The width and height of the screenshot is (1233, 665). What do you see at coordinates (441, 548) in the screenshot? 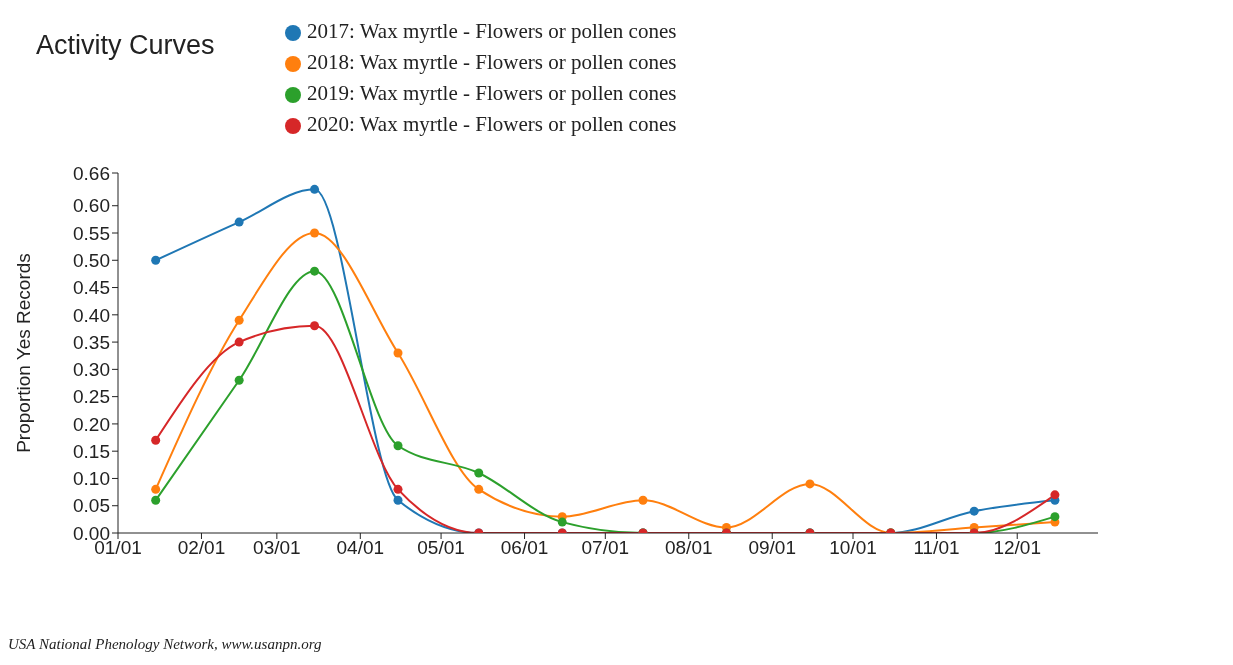
I see `x-tick-label: 05/01` at bounding box center [441, 548].